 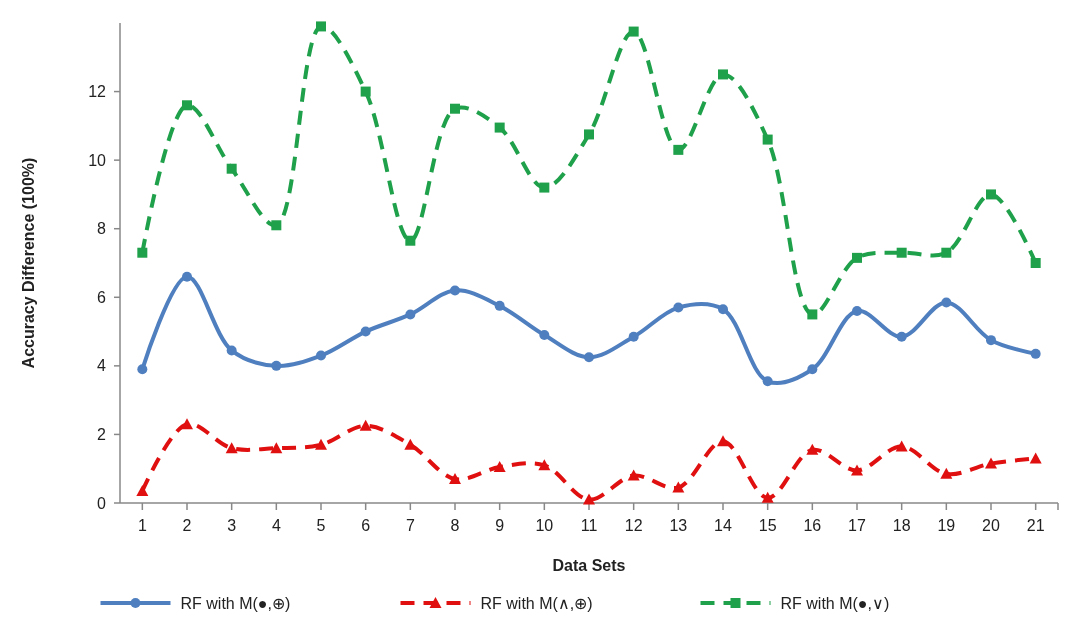 I want to click on y-tick-label: 10, so click(x=97, y=160).